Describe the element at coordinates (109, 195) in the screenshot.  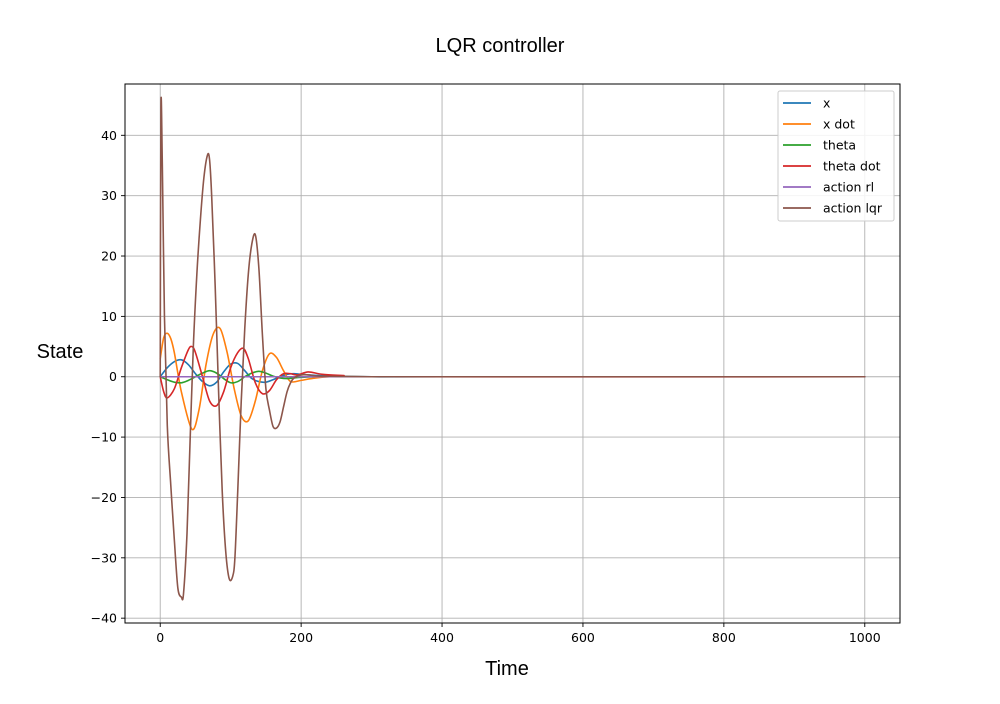
I see `y-tick-label: 30` at that location.